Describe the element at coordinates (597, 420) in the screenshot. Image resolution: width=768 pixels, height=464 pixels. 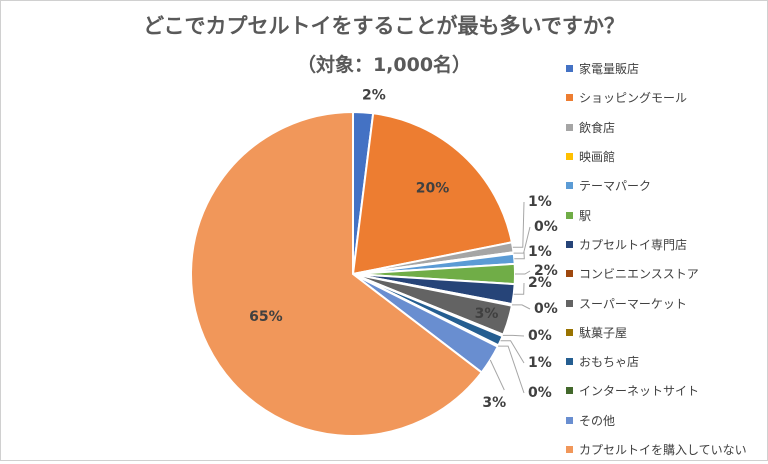
I see `legend-label: その他` at that location.